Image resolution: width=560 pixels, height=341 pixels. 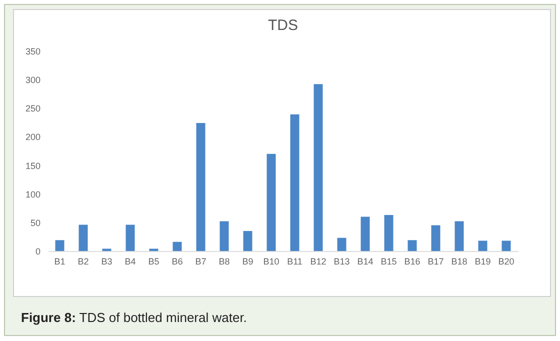 What do you see at coordinates (506, 261) in the screenshot?
I see `x-tick-label: B20` at bounding box center [506, 261].